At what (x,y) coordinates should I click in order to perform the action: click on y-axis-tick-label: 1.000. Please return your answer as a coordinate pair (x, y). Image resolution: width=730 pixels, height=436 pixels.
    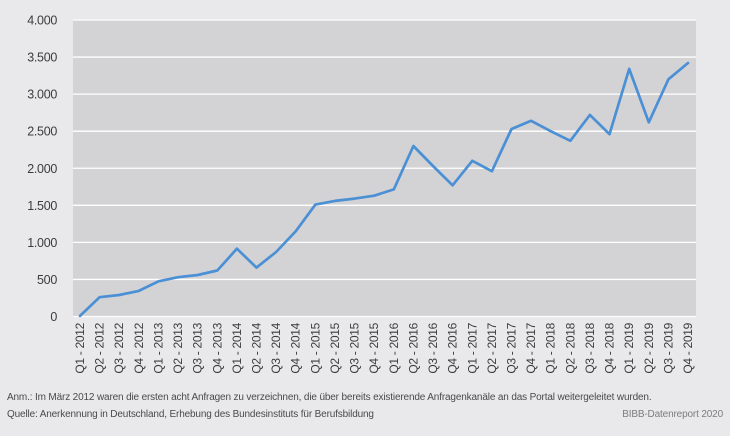
    Looking at the image, I should click on (42, 243).